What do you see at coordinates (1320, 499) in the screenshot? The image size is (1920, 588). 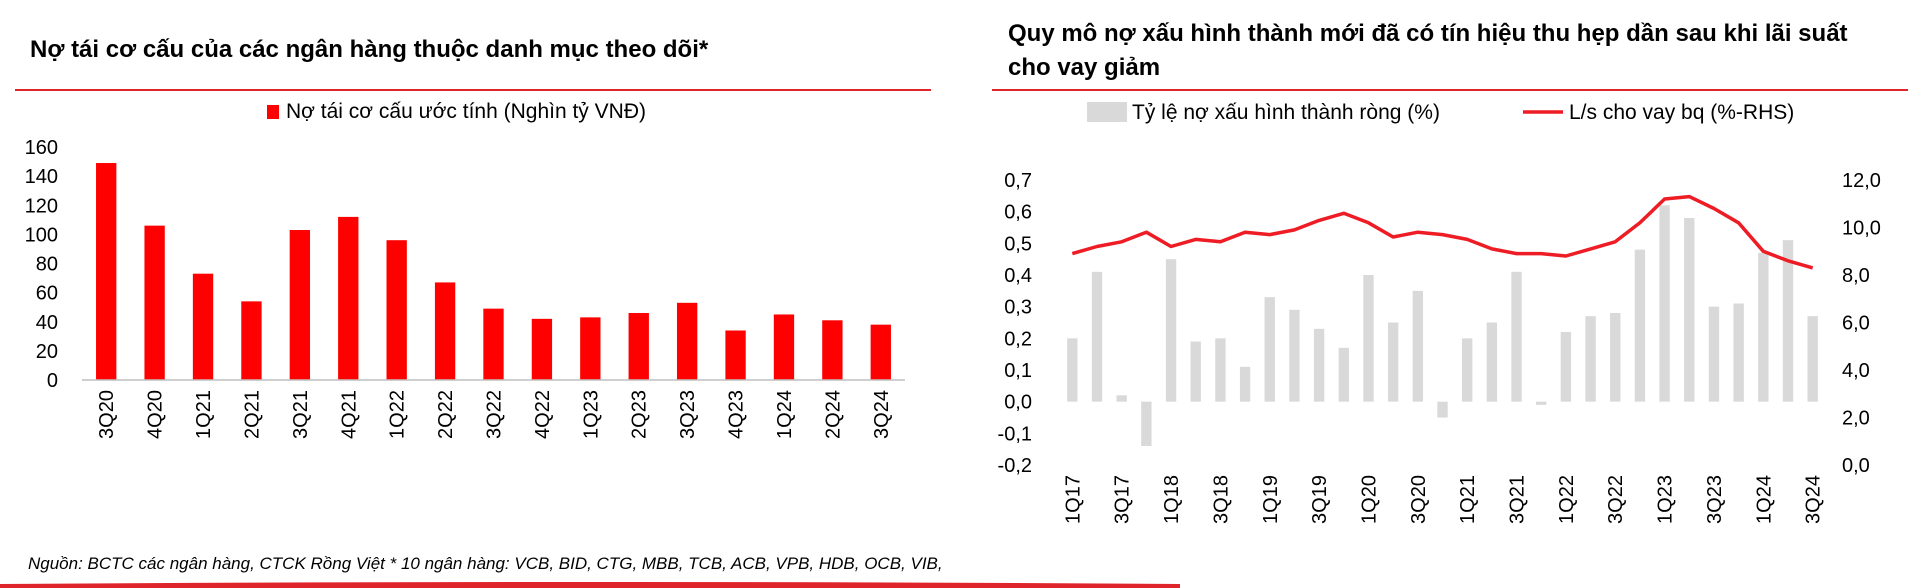 I see `x-tick-label-3Q19: 3Q19` at bounding box center [1320, 499].